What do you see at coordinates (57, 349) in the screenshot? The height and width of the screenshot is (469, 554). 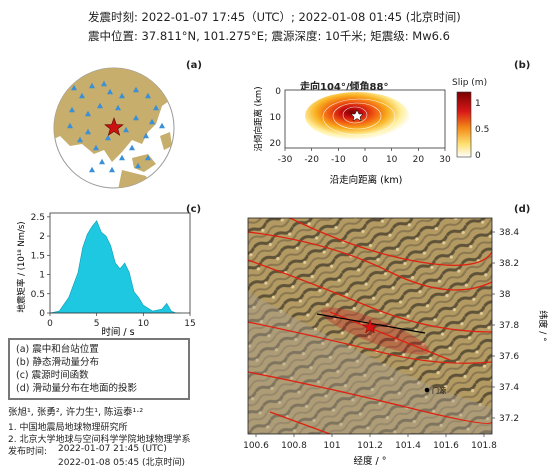 I see `legend-item: (a) 震中和台站位置` at bounding box center [57, 349].